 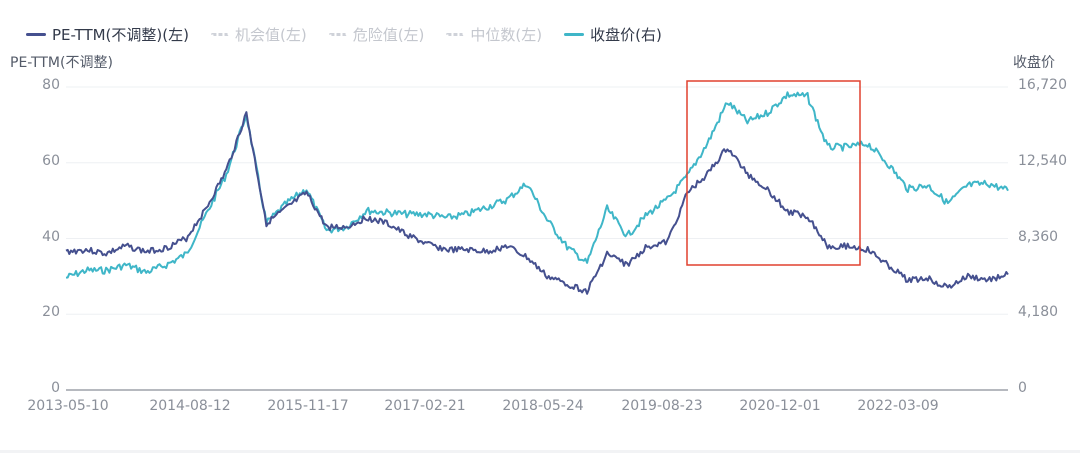 What do you see at coordinates (55, 388) in the screenshot?
I see `left-tick-label: 0` at bounding box center [55, 388].